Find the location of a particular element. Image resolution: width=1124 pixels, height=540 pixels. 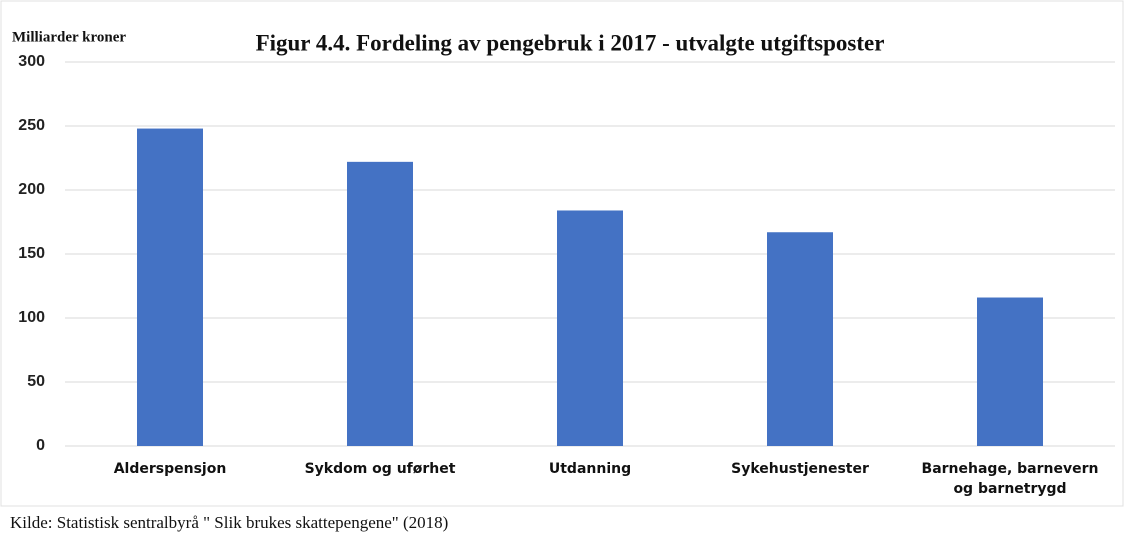

x-tick-label: Sykehustjenester is located at coordinates (800, 469).